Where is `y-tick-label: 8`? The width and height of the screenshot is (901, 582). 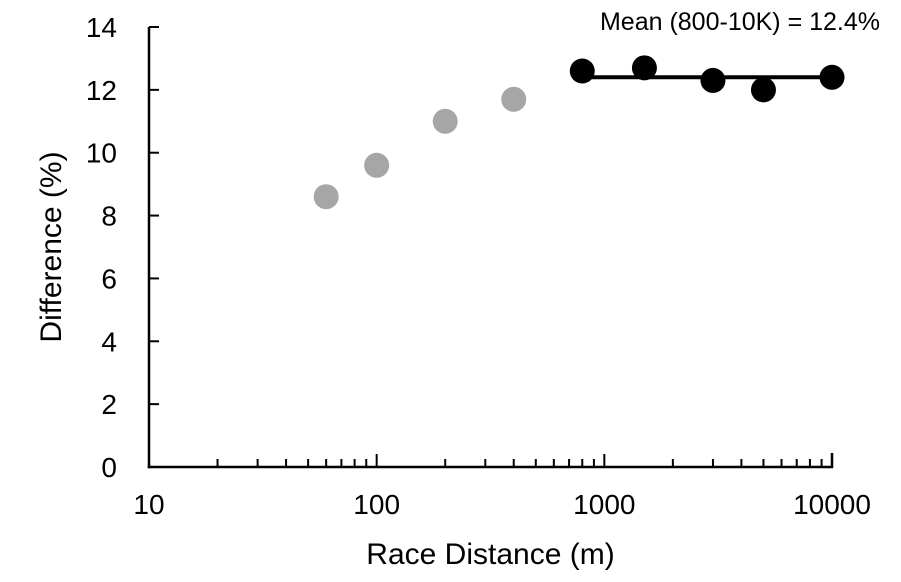 y-tick-label: 8 is located at coordinates (109, 216).